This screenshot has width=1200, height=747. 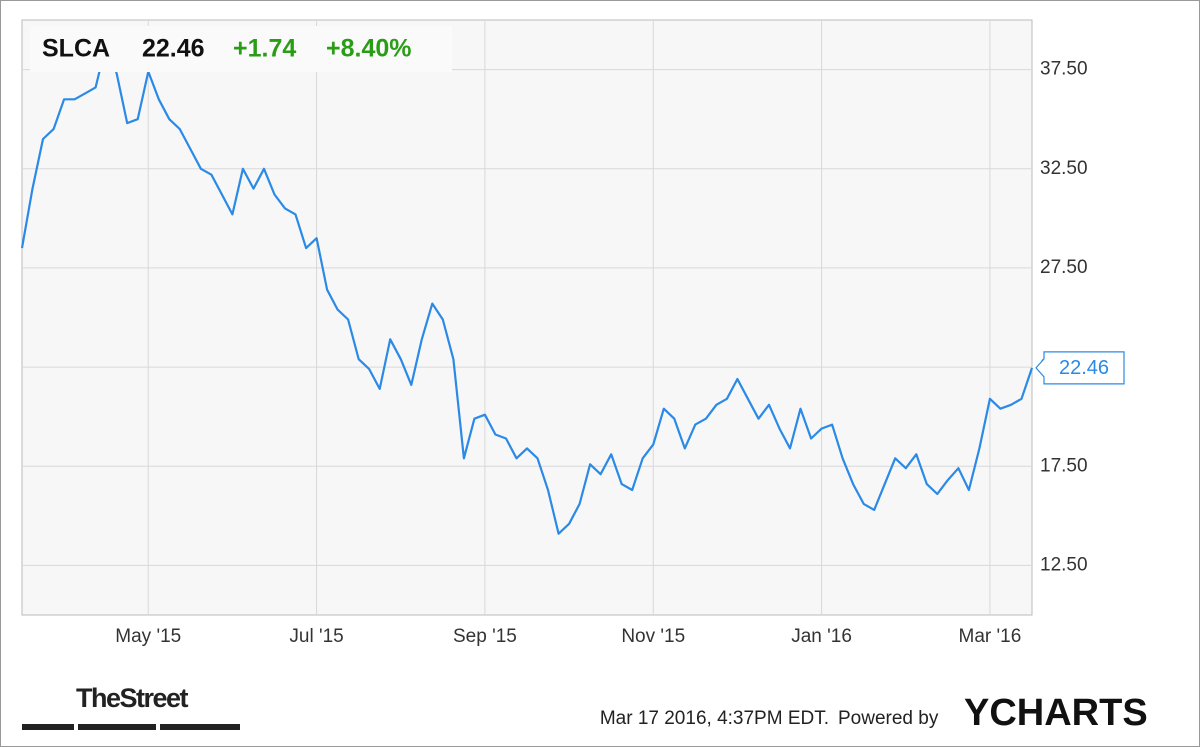 What do you see at coordinates (714, 718) in the screenshot?
I see `timestamp: Mar 17 2016, 4:37PM EDT.` at bounding box center [714, 718].